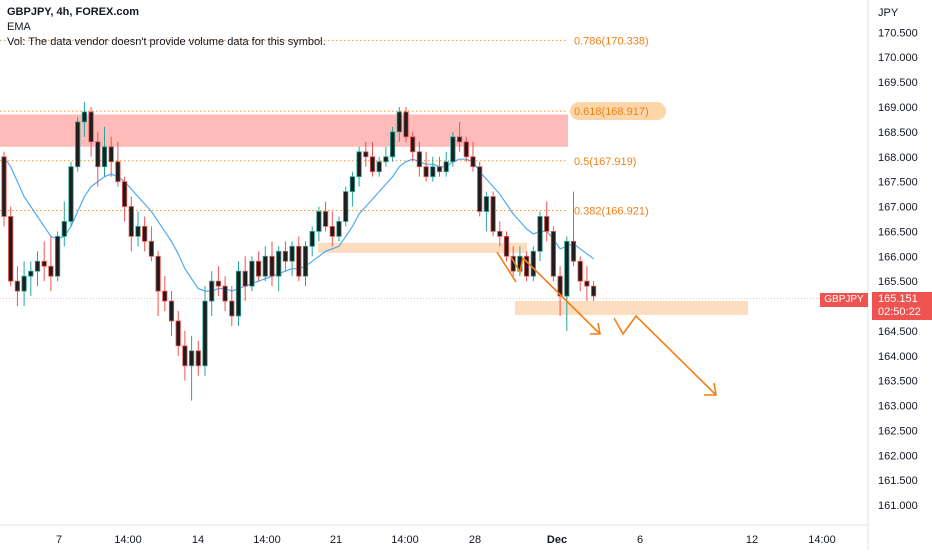  What do you see at coordinates (898, 431) in the screenshot?
I see `y-tick-label: 162.500` at bounding box center [898, 431].